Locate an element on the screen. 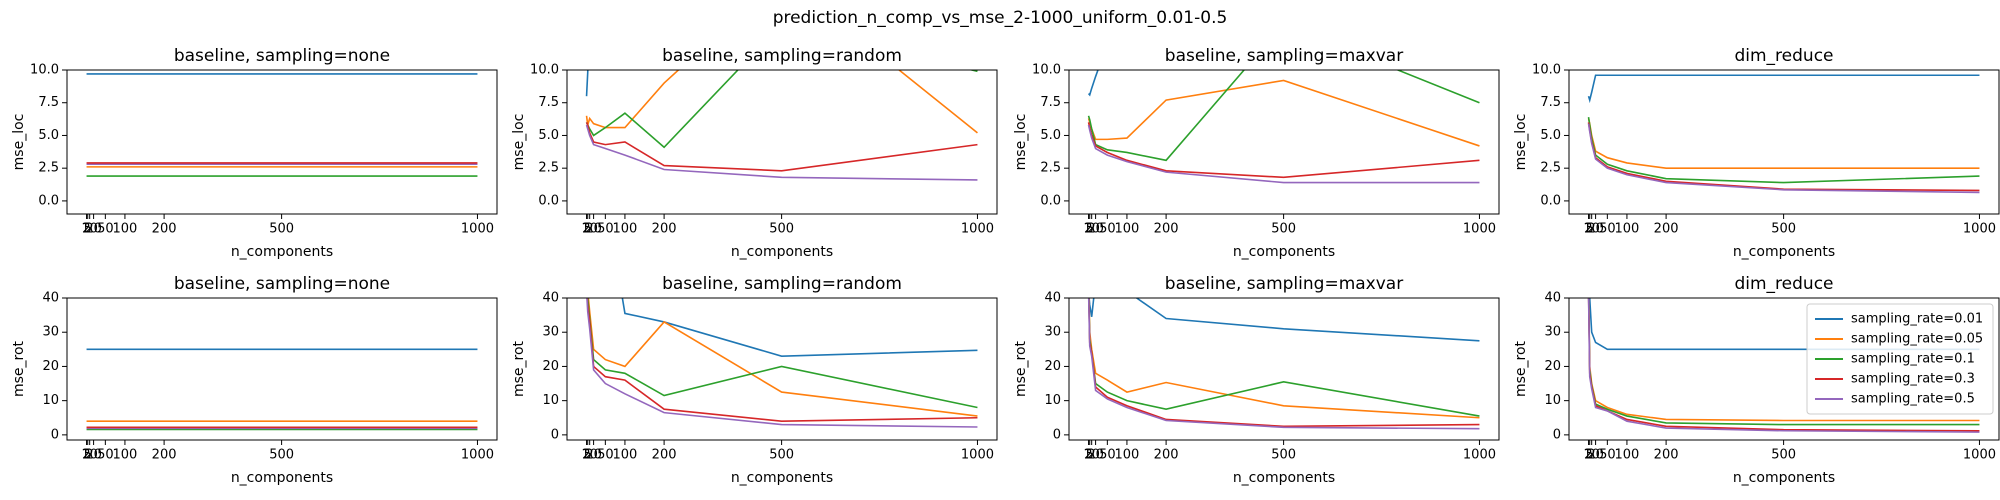 The width and height of the screenshot is (2000, 500). legend-label: sampling_rate=0.3 is located at coordinates (1913, 379).